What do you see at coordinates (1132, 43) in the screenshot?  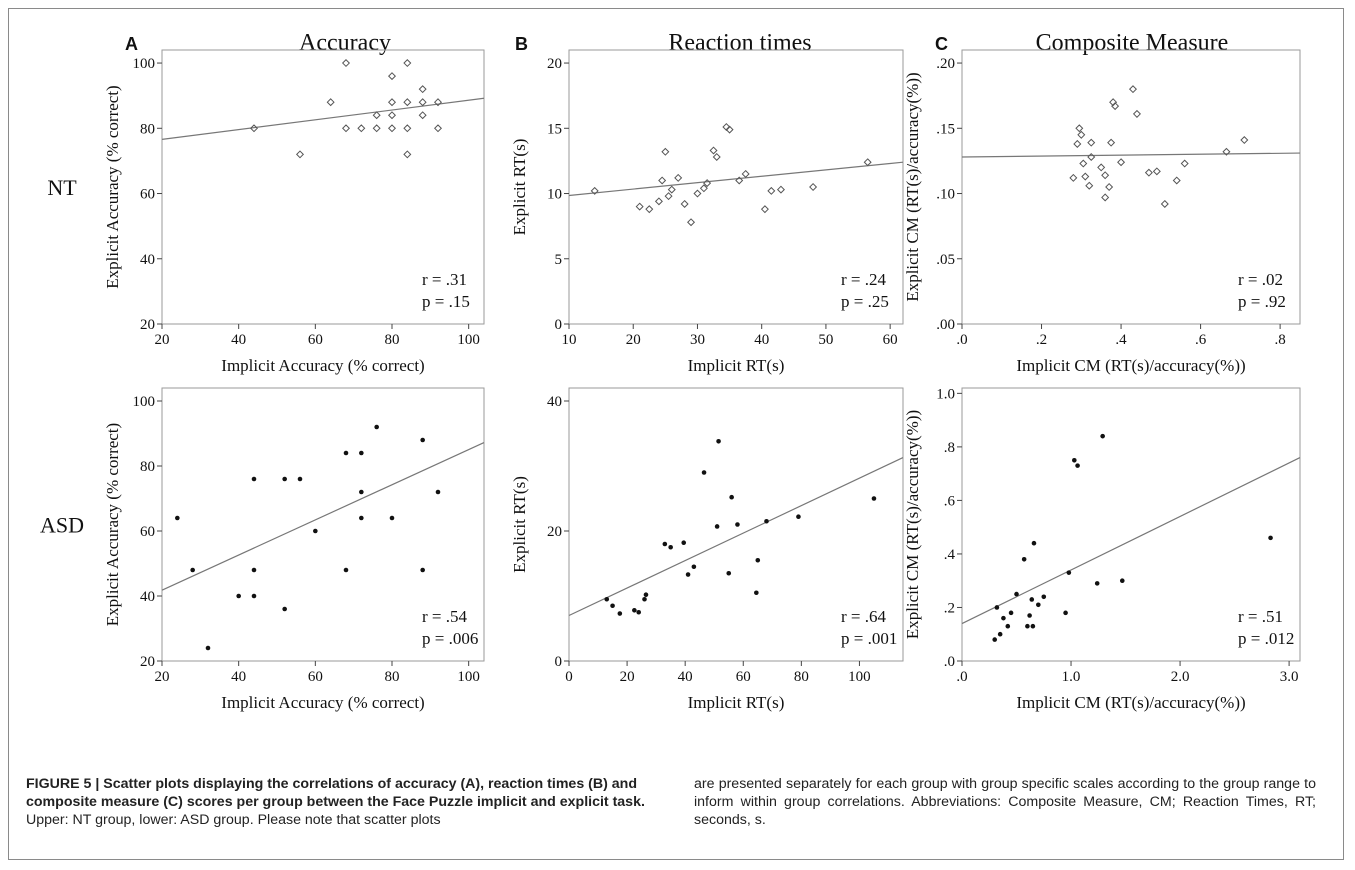 I see `column-title-3: Composite Measure` at bounding box center [1132, 43].